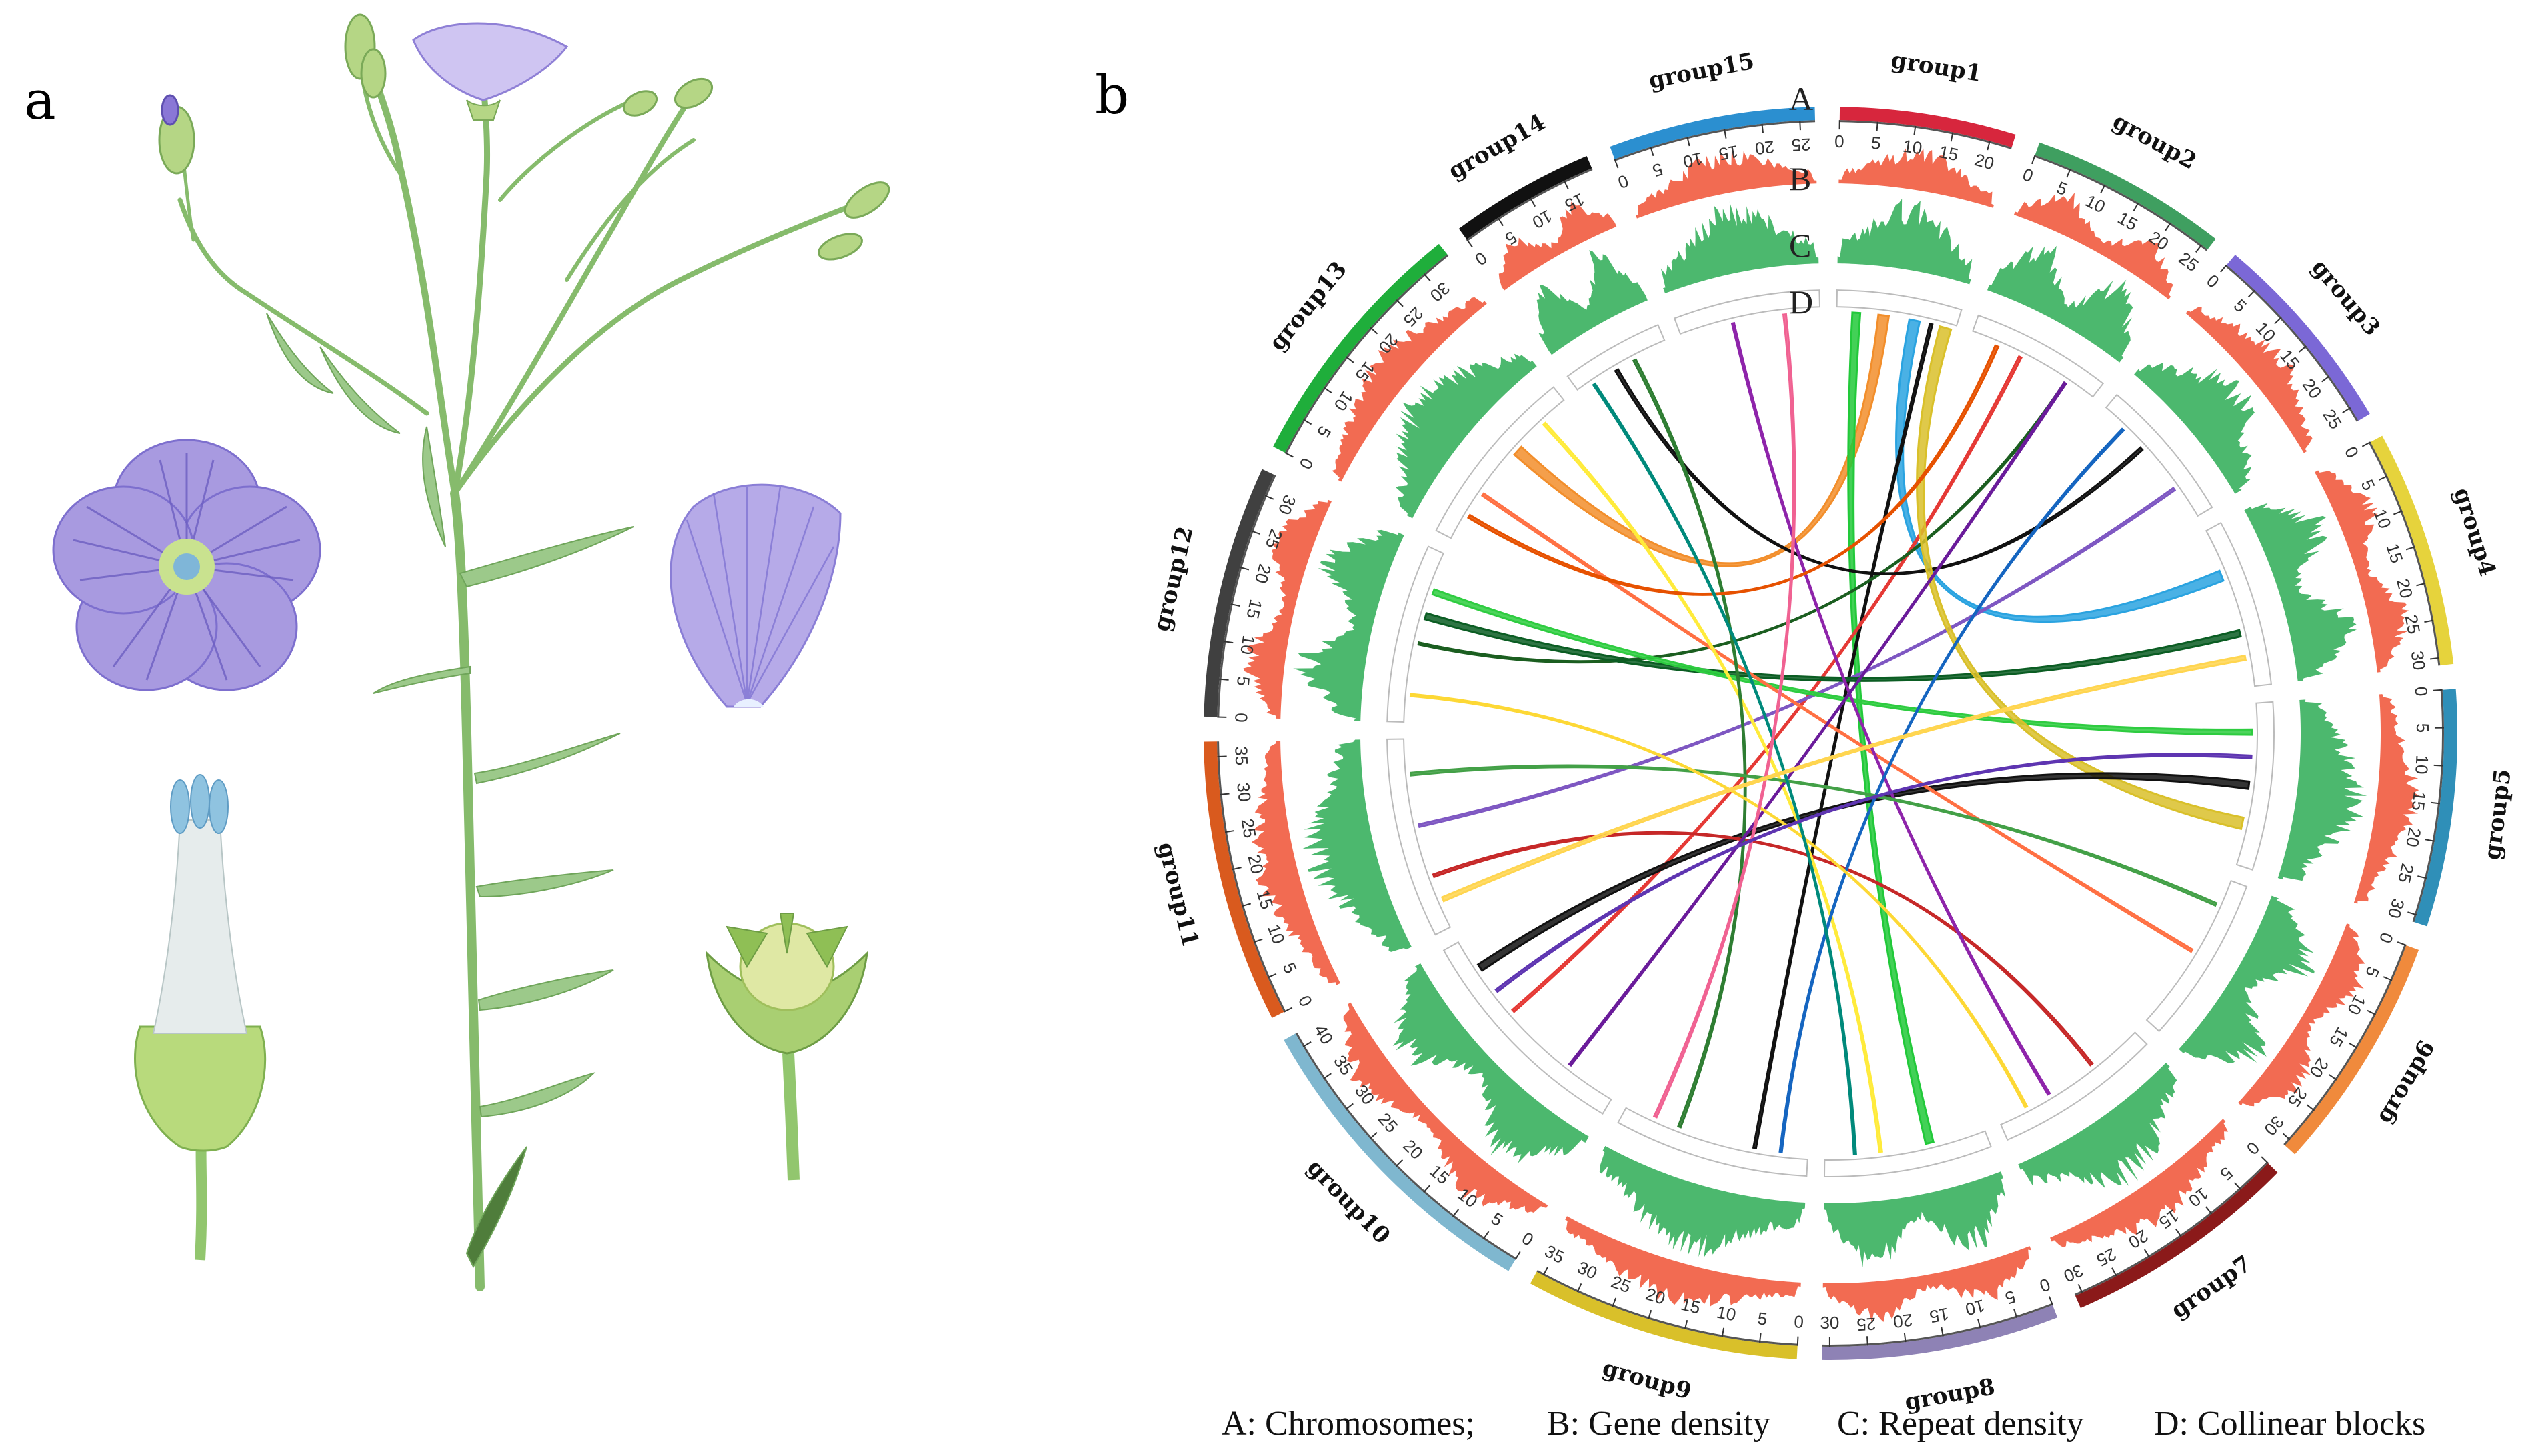 The height and width of the screenshot is (1456, 2532). What do you see at coordinates (2498, 814) in the screenshot?
I see `chromosome-label-group5: group5` at bounding box center [2498, 814].